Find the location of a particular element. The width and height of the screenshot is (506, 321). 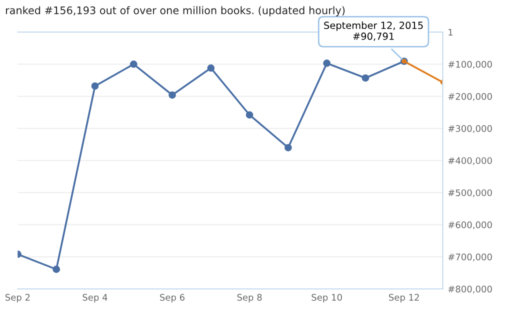

x-tick-label: Sep 10 is located at coordinates (327, 298).